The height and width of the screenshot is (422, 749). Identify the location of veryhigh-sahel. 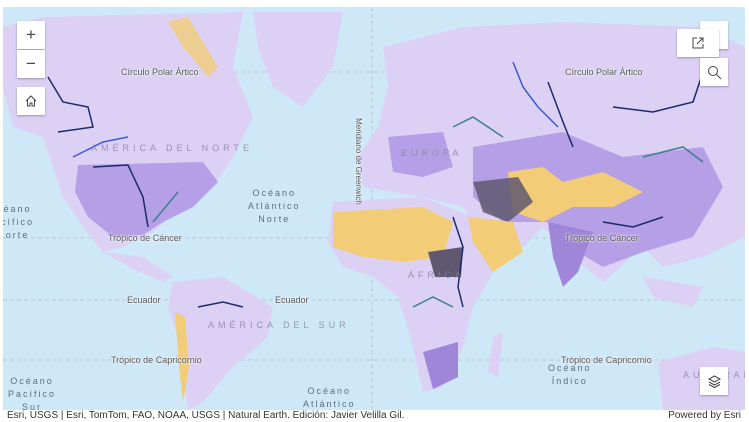
(445, 262).